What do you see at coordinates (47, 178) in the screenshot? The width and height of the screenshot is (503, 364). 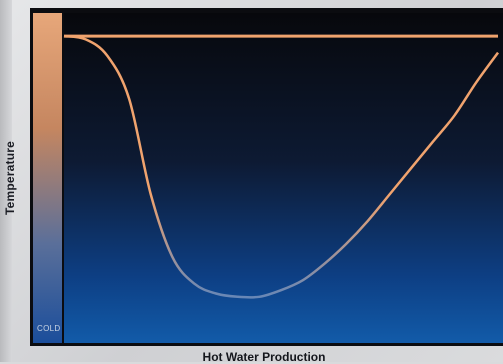 I see `temperature-scale-bar` at bounding box center [47, 178].